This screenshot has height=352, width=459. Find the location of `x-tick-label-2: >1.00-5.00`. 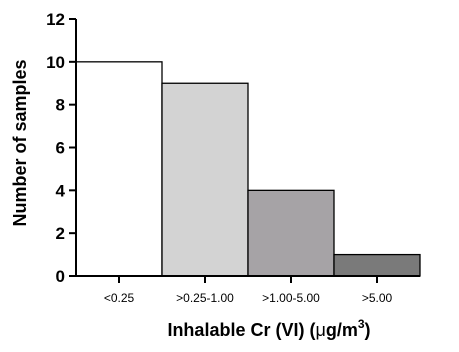

x-tick-label-2: >1.00-5.00 is located at coordinates (291, 298).